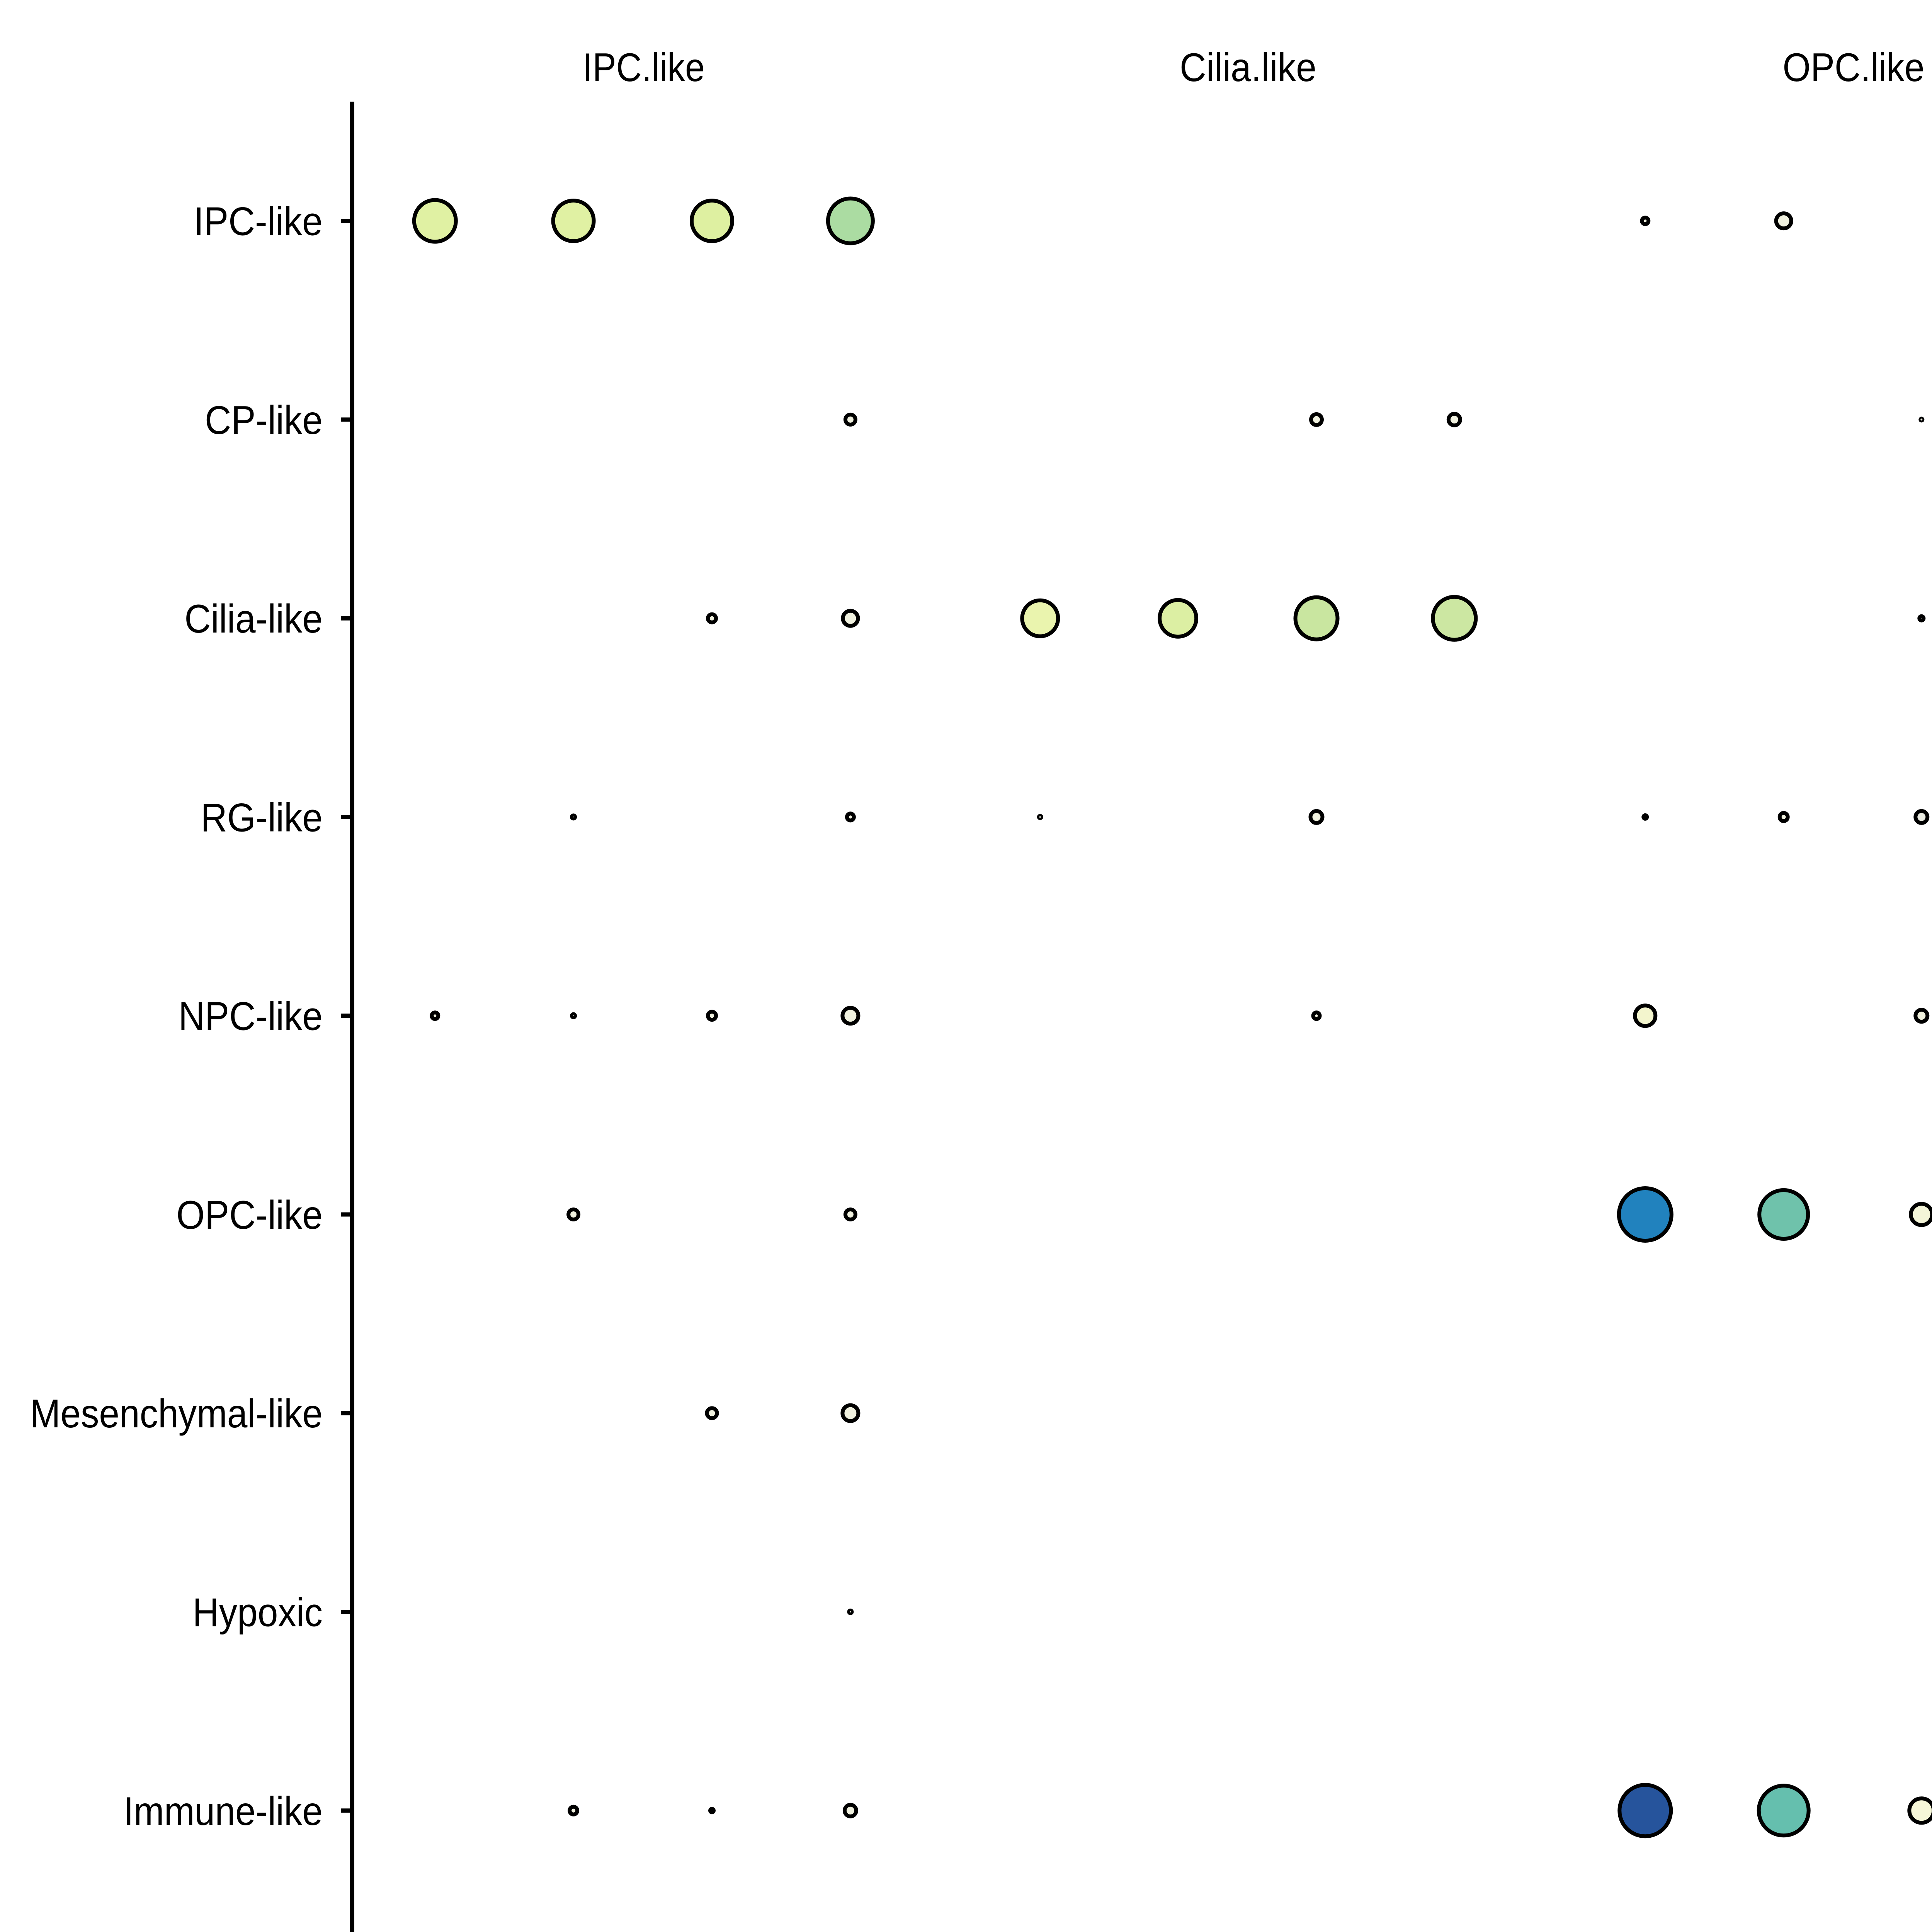  I want to click on svg-text: NPC-like, so click(251, 1017).